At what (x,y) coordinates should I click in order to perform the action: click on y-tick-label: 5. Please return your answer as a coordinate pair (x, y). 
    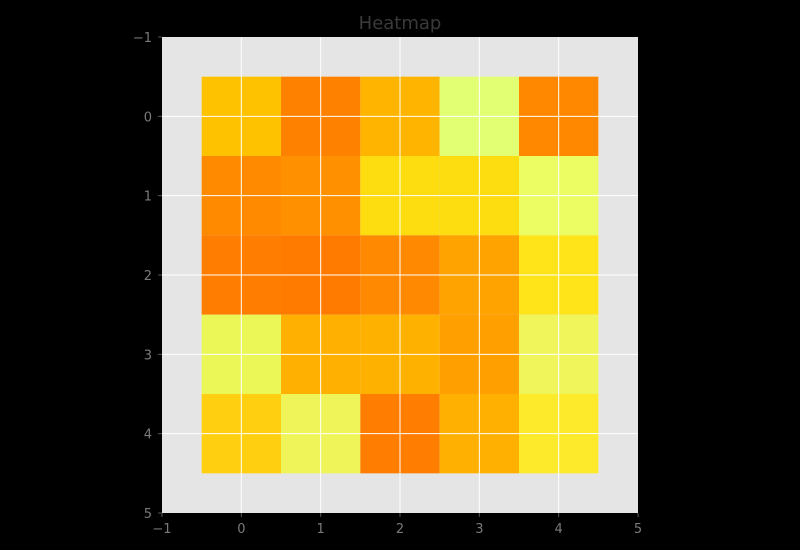
    Looking at the image, I should click on (148, 514).